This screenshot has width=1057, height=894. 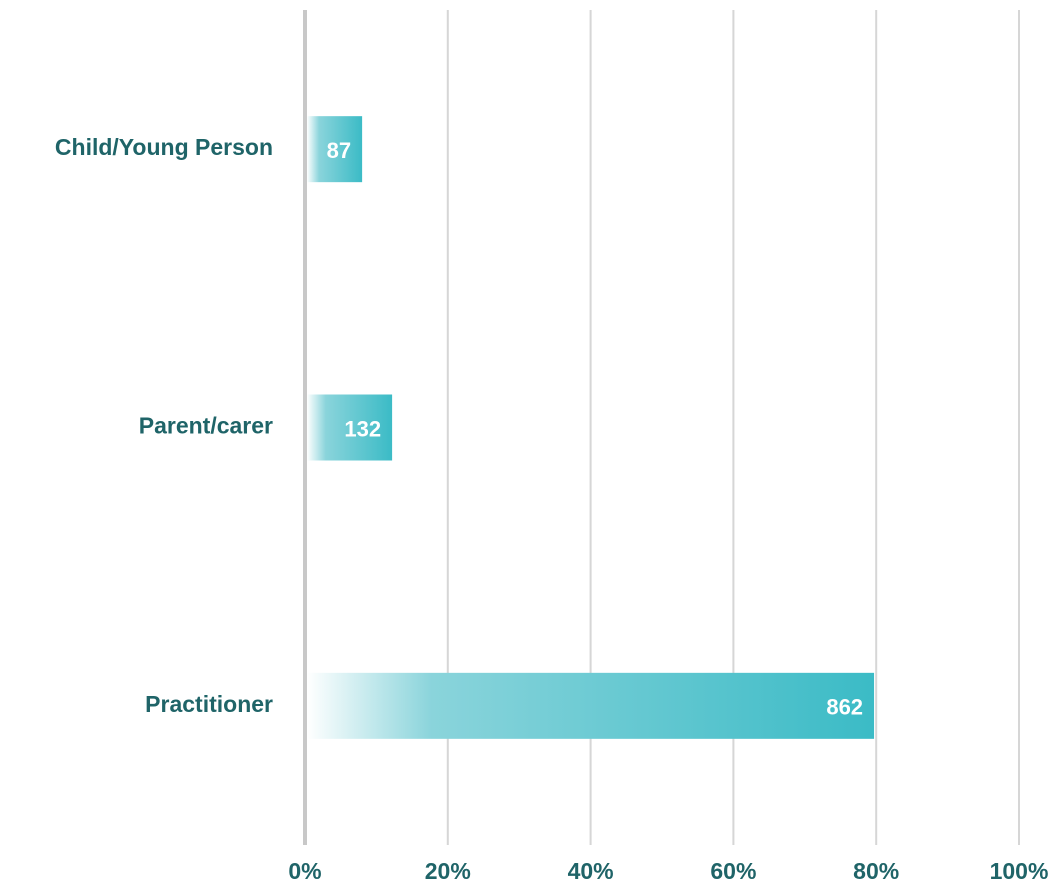 What do you see at coordinates (448, 871) in the screenshot?
I see `x-tick-label: 20%` at bounding box center [448, 871].